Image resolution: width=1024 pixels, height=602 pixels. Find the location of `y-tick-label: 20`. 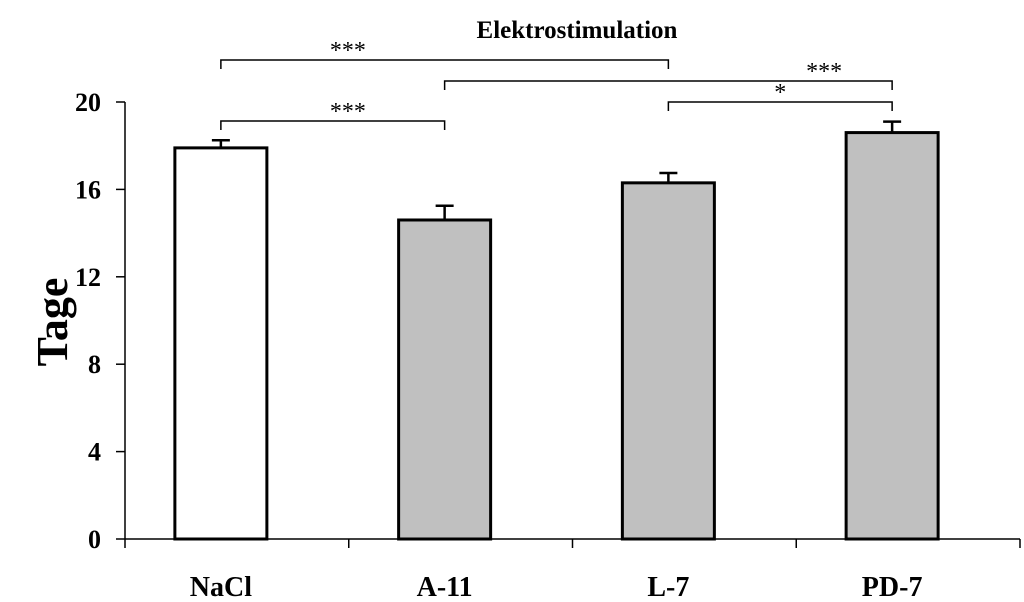

y-tick-label: 20 is located at coordinates (88, 102).